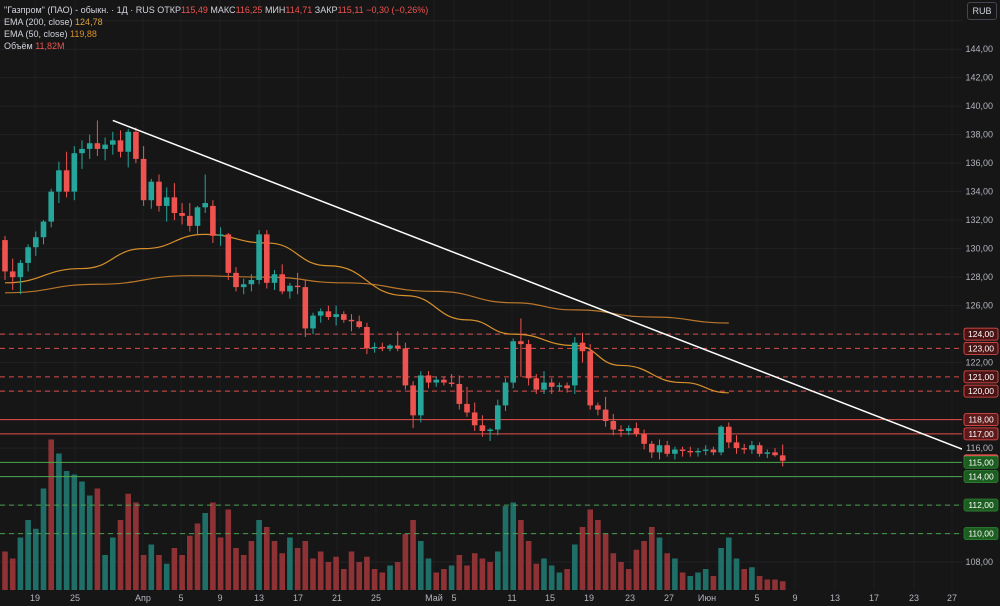  What do you see at coordinates (981, 391) in the screenshot?
I see `level-price-tag: 120,00` at bounding box center [981, 391].